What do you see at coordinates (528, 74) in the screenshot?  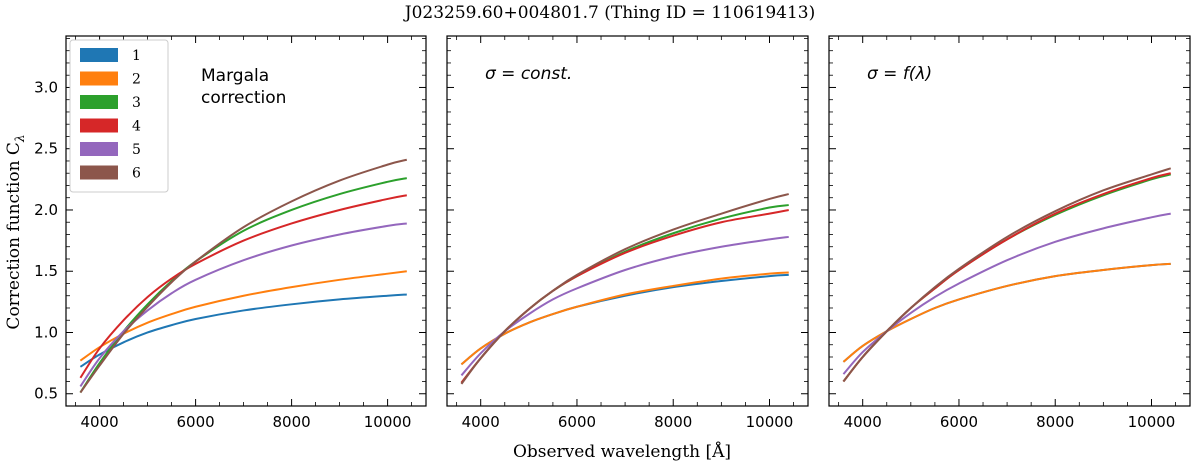 I see `panel-annotation: σ = const.` at bounding box center [528, 74].